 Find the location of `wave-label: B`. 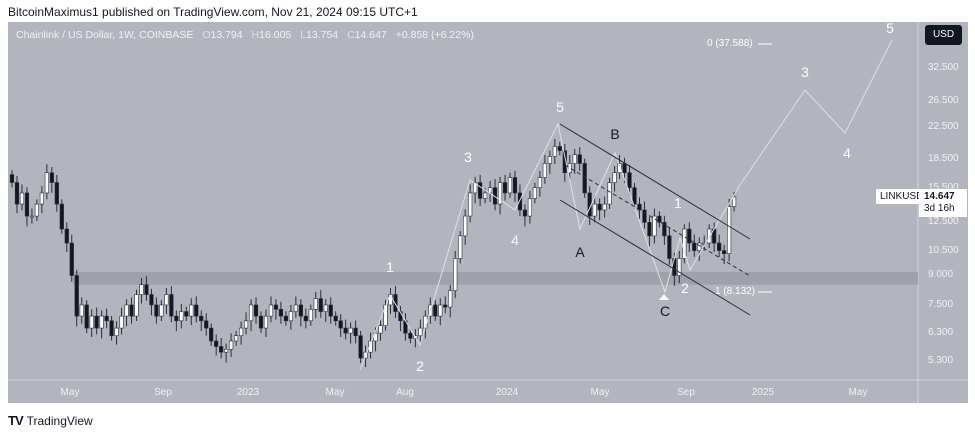

wave-label: B is located at coordinates (615, 134).